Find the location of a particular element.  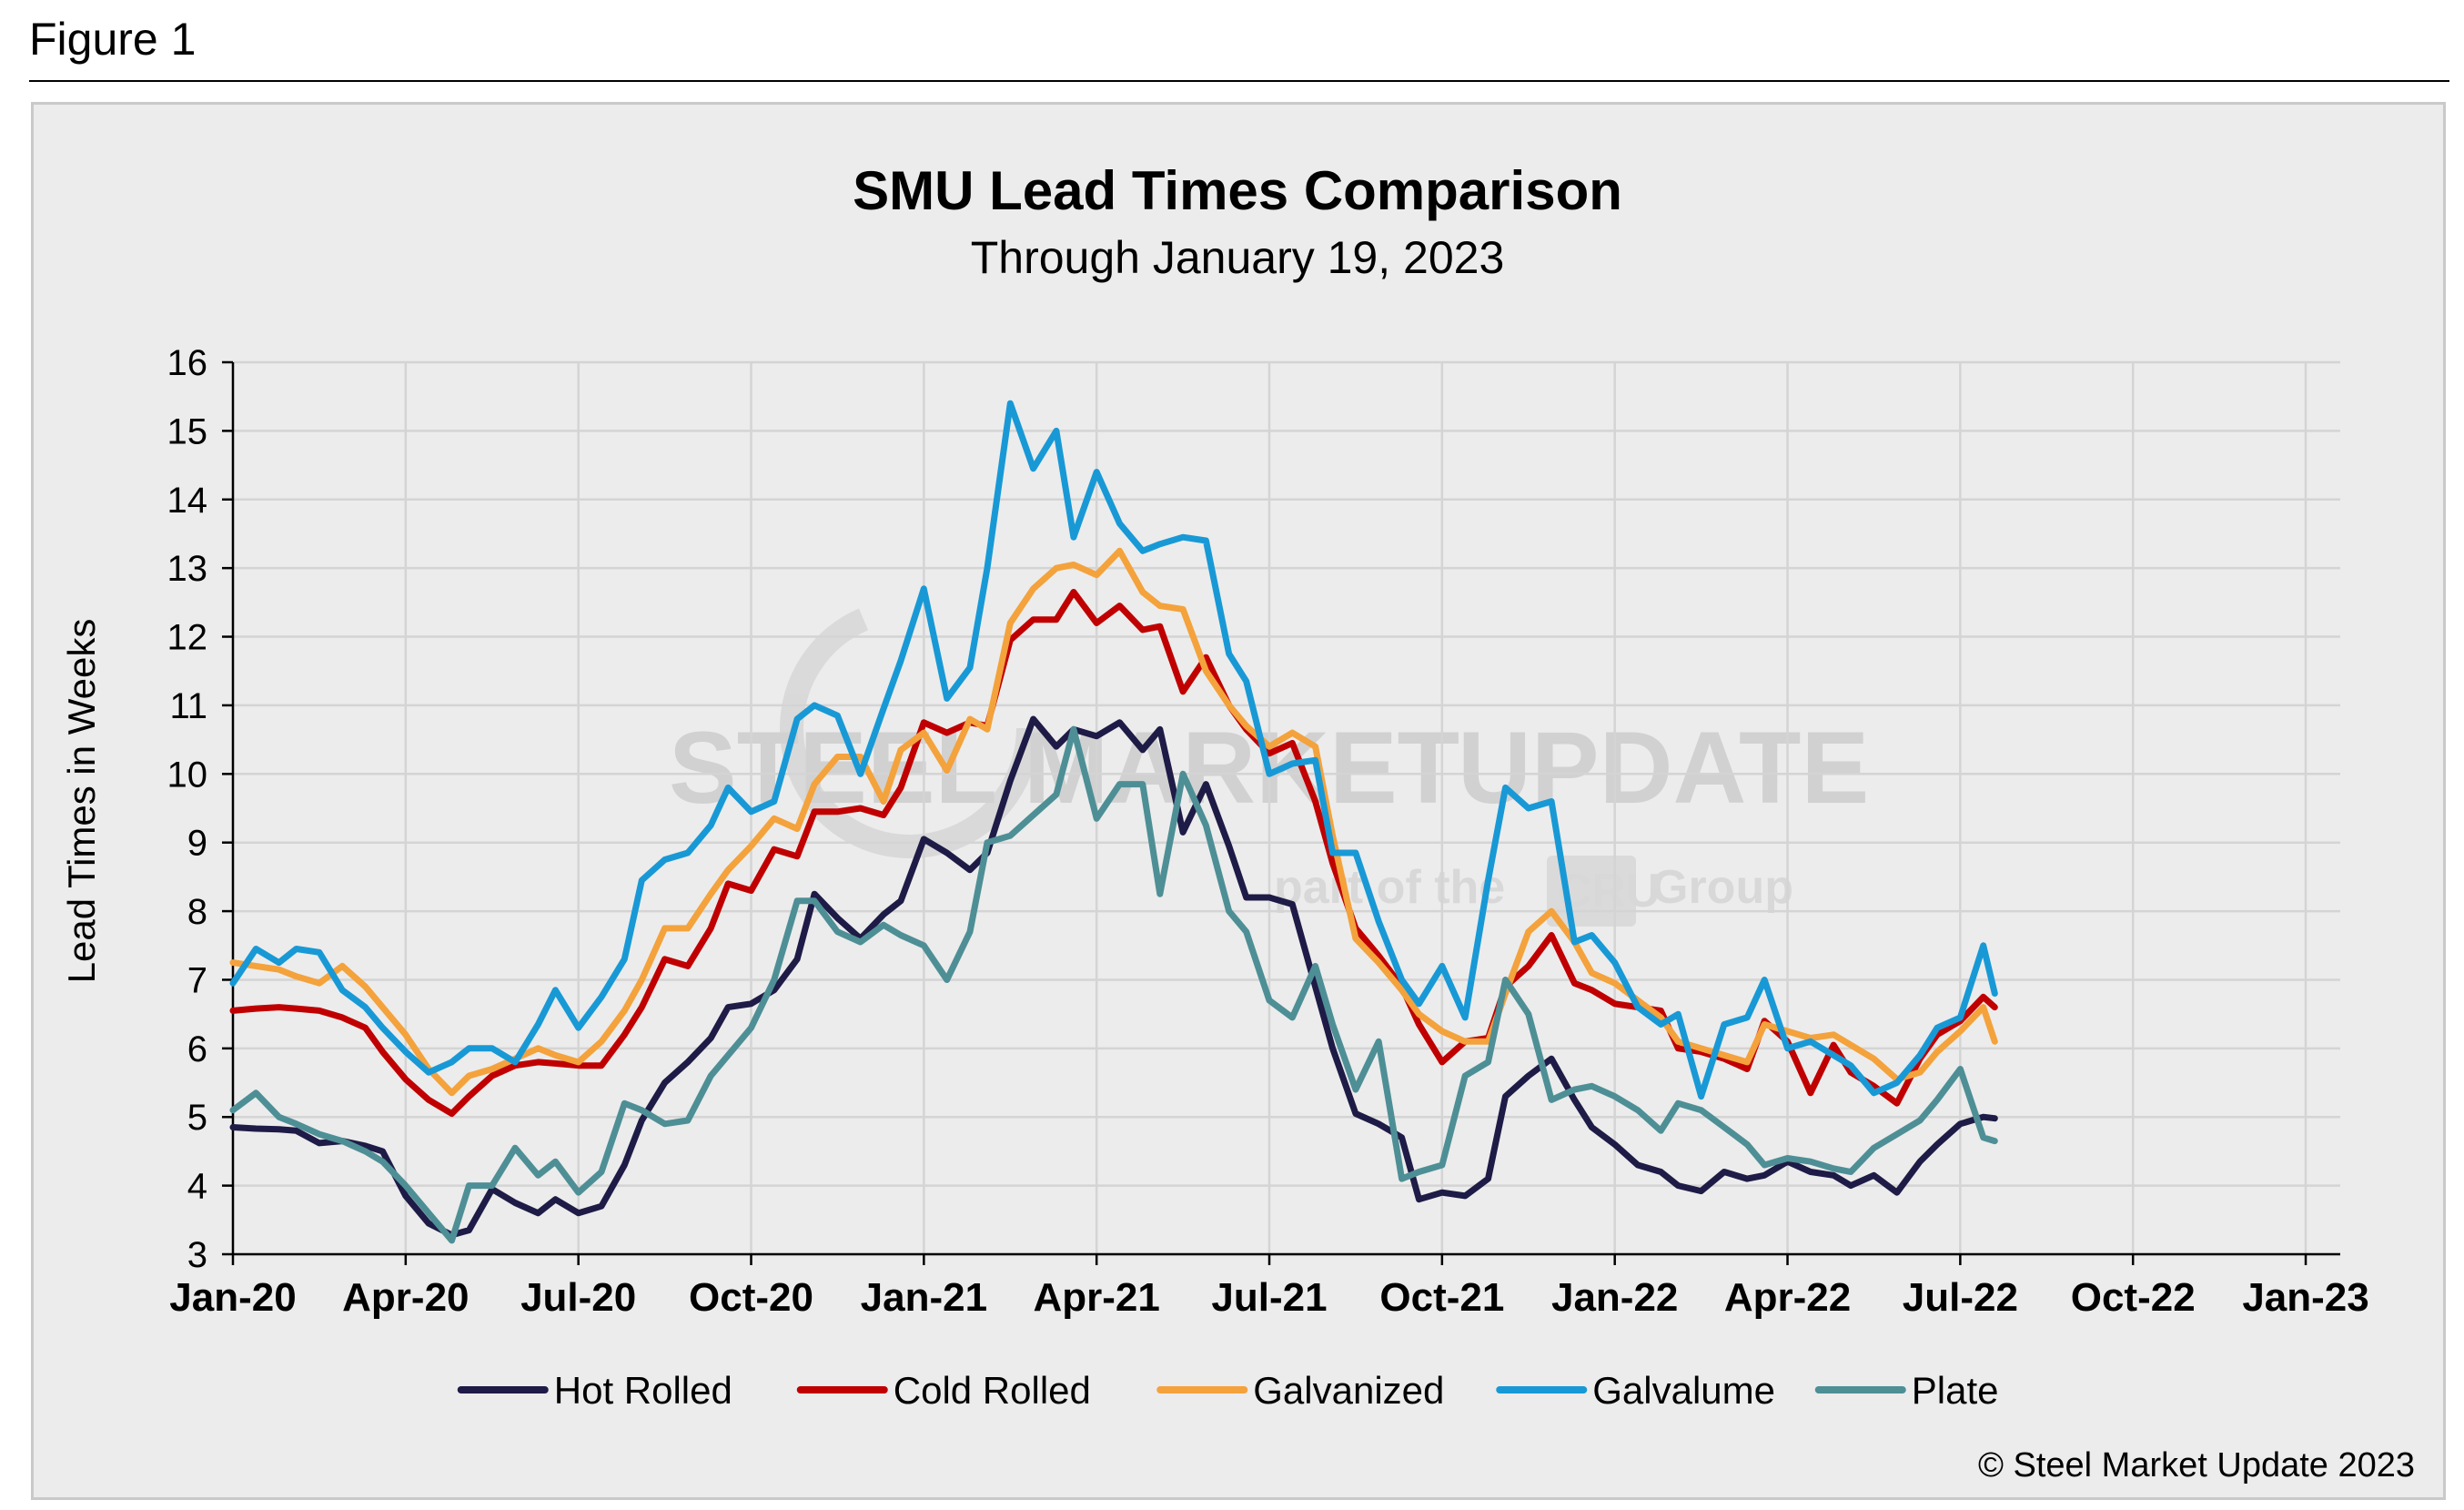

x-tick-label-Jul-20: Jul-20 is located at coordinates (578, 1297).